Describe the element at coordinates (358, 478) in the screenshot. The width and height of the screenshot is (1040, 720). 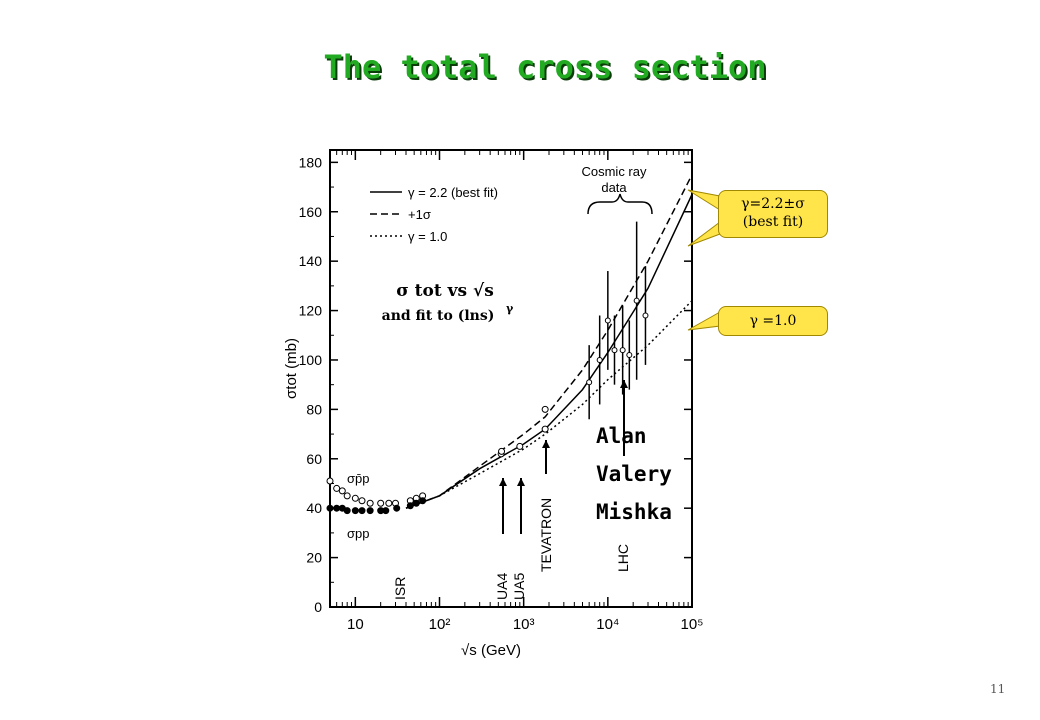
I see `ppbar-label: σp̄p` at that location.